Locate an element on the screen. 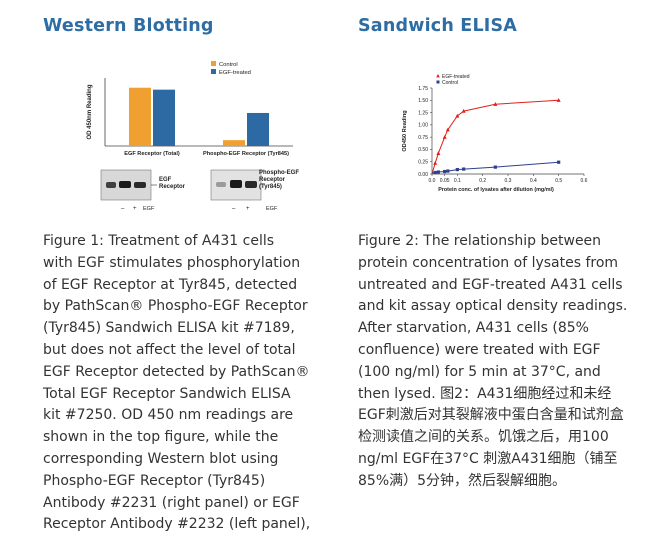  caption-line: Figure 1: Treatment of A431 cells is located at coordinates (159, 241).